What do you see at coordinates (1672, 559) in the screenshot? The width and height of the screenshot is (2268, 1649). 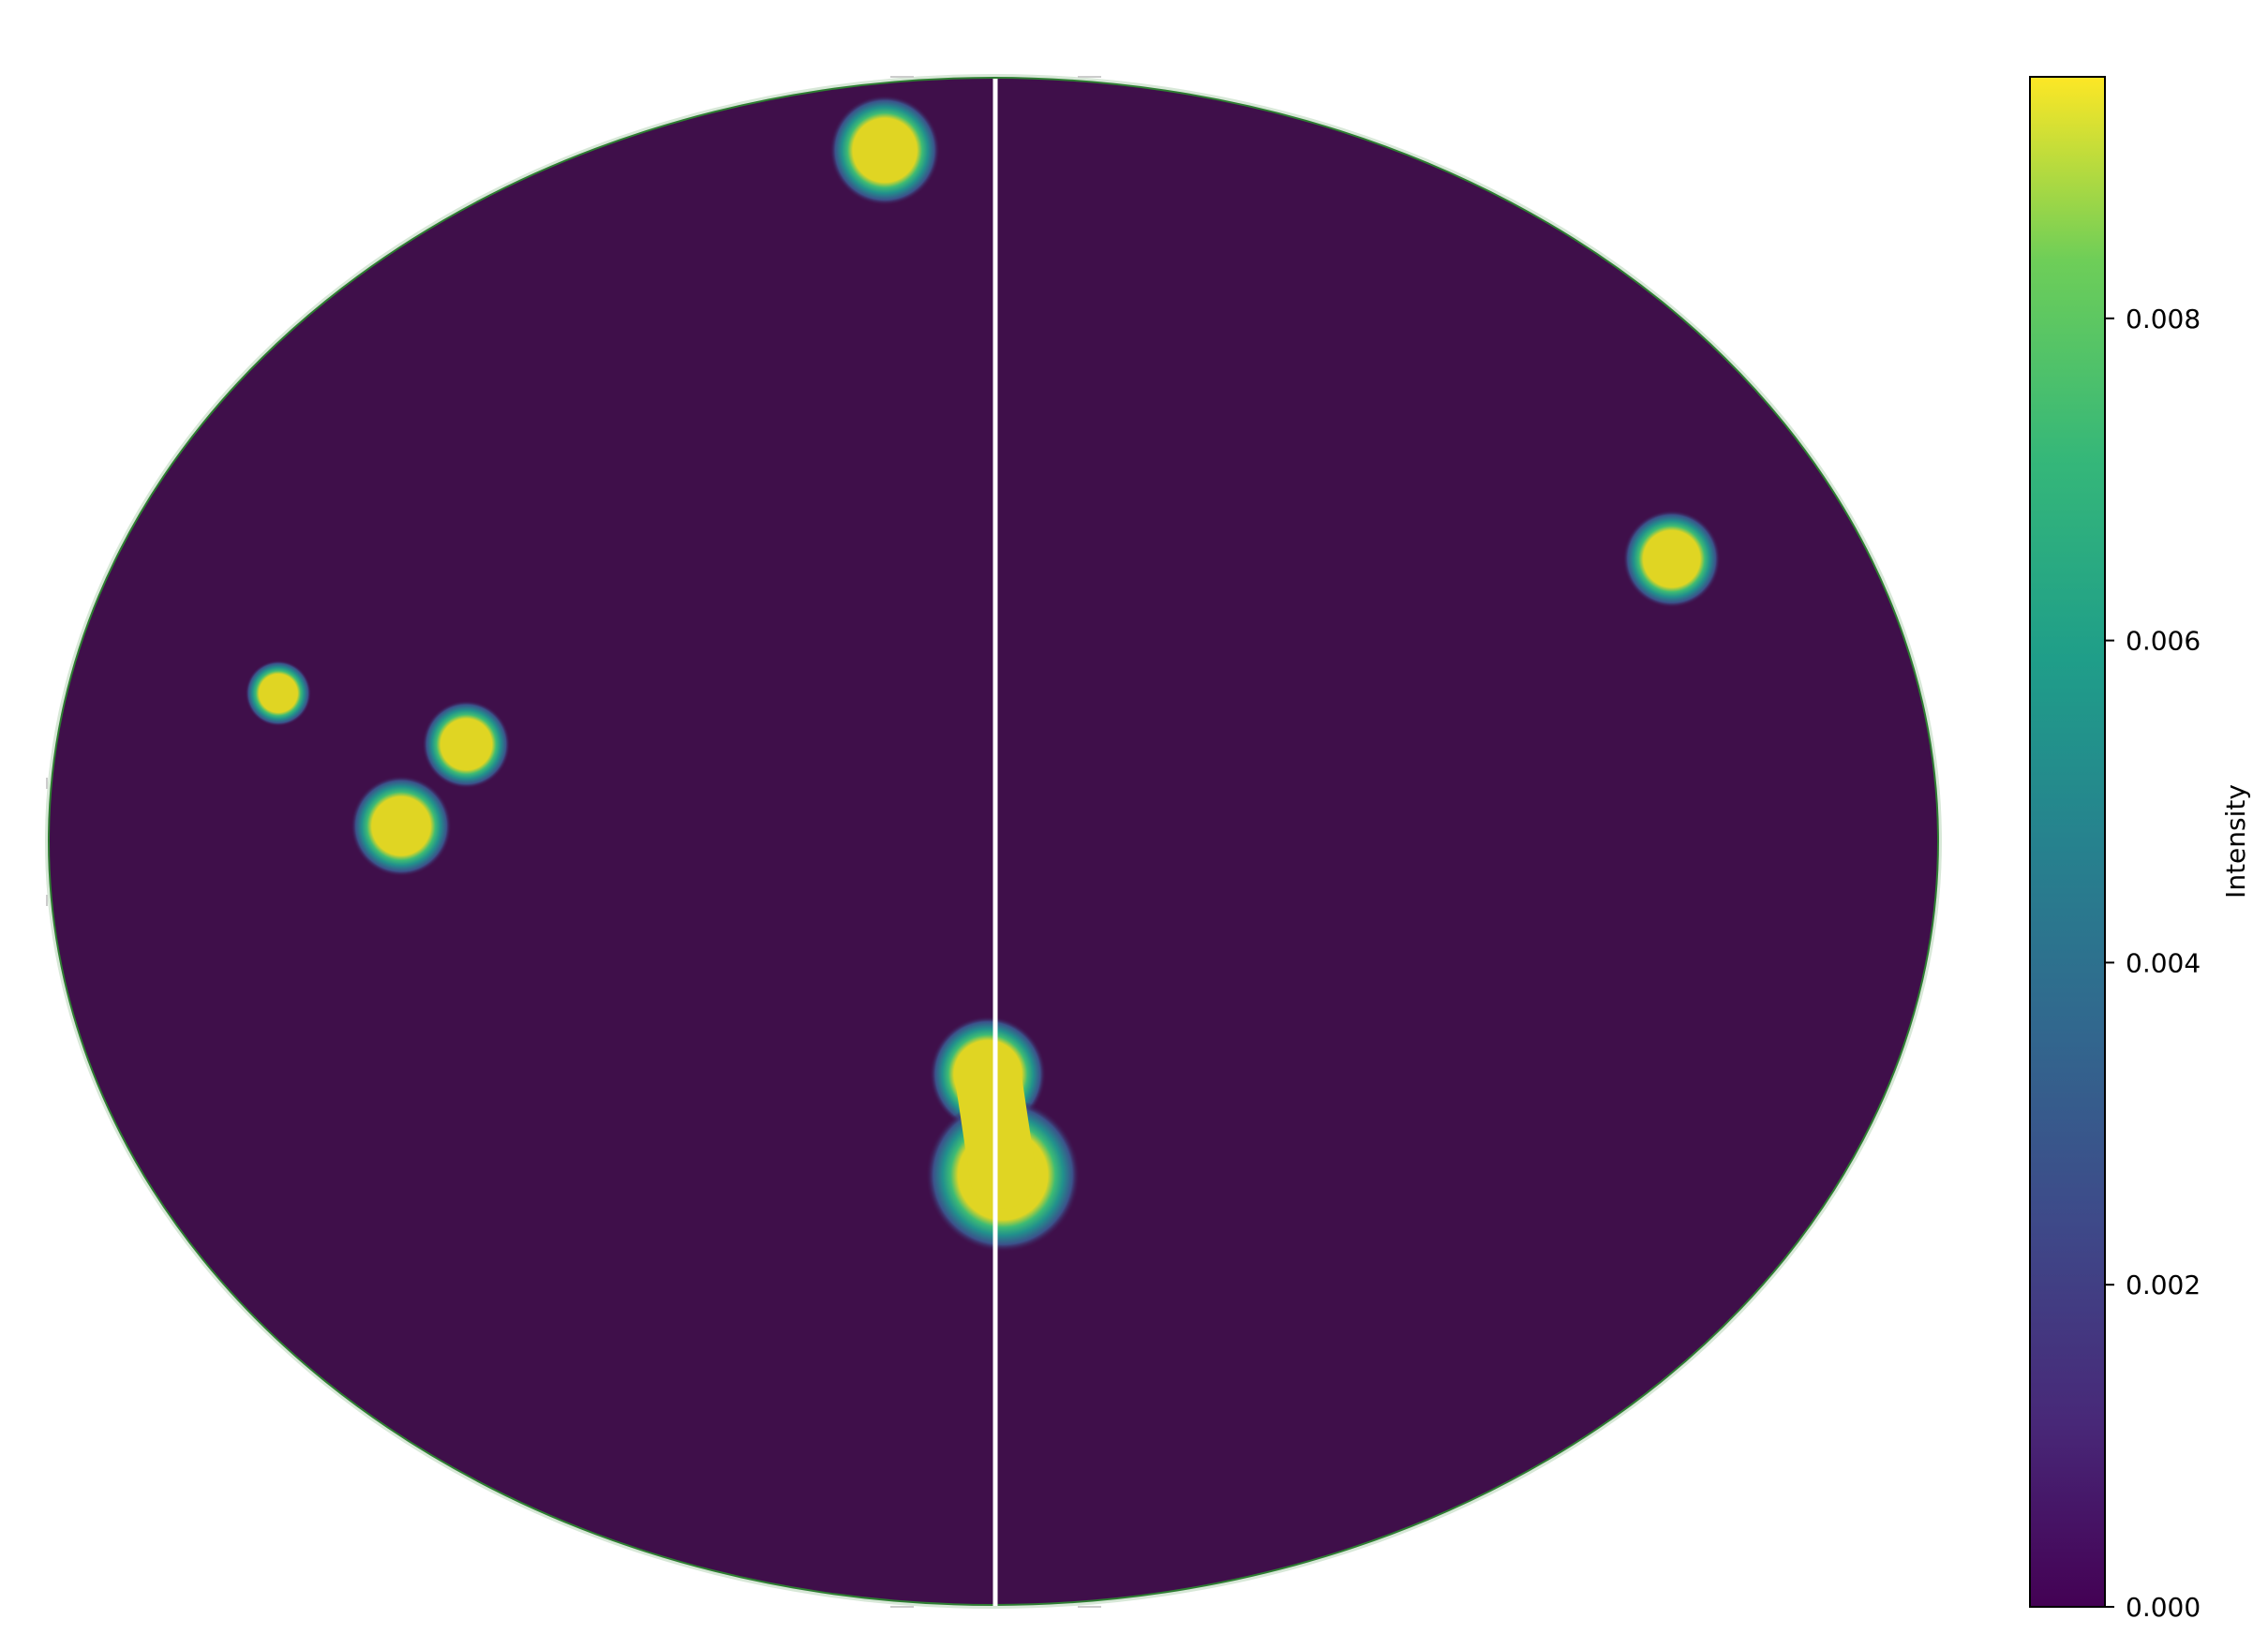 I see `hotspot-right` at bounding box center [1672, 559].